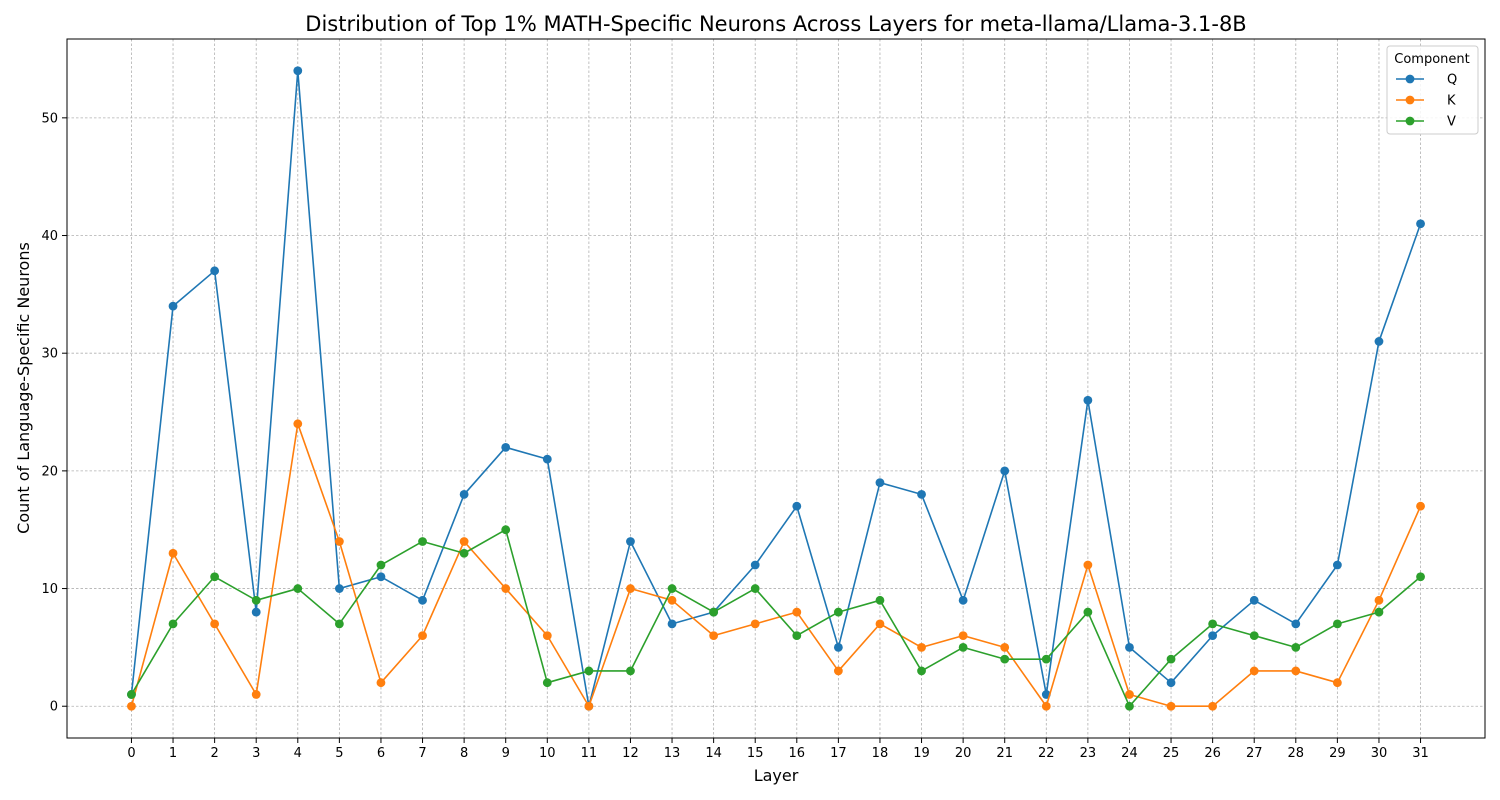 The width and height of the screenshot is (1500, 800). What do you see at coordinates (1254, 753) in the screenshot?
I see `x-tick-label: 27` at bounding box center [1254, 753].